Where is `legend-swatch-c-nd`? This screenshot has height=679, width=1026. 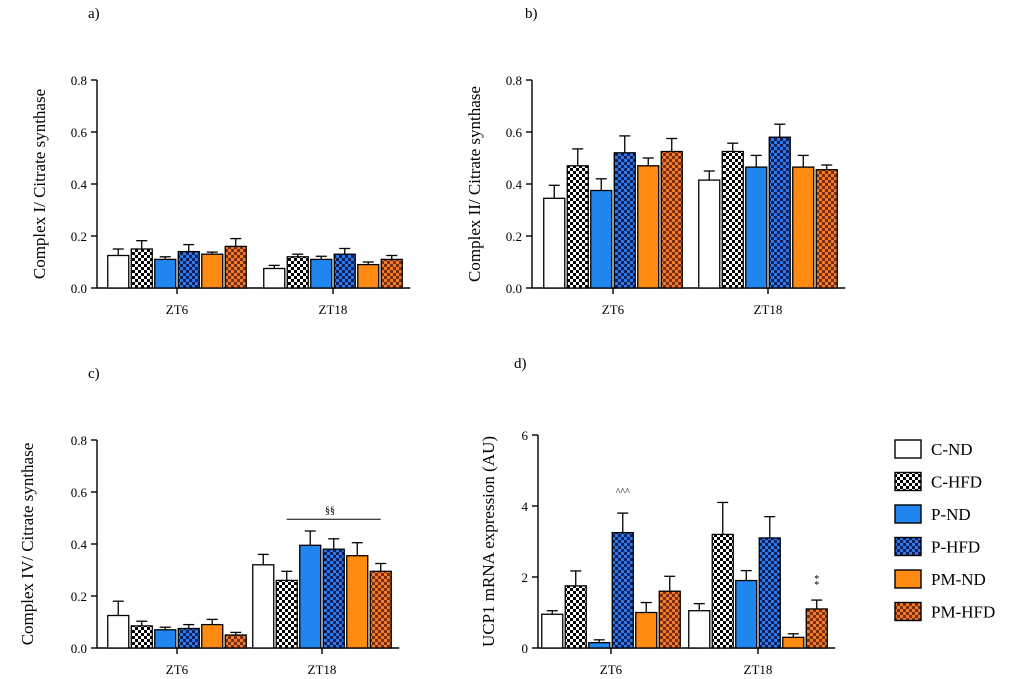
legend-swatch-c-nd is located at coordinates (908, 449).